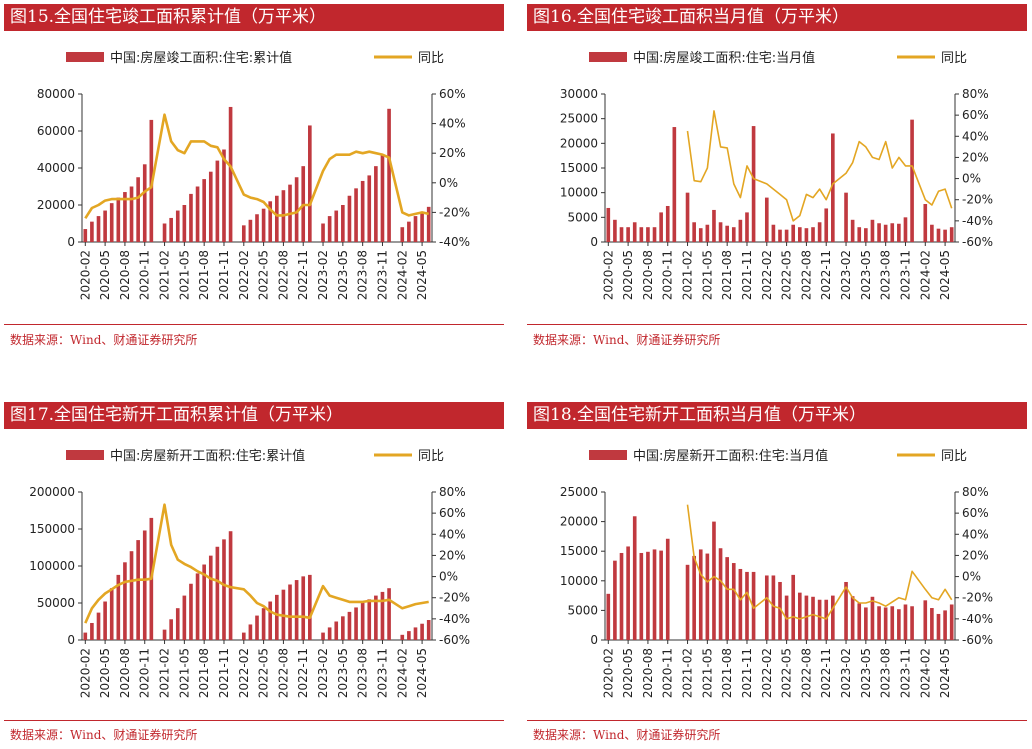  What do you see at coordinates (224, 673) in the screenshot?
I see `x-tick-label: 2021-11` at bounding box center [224, 673].